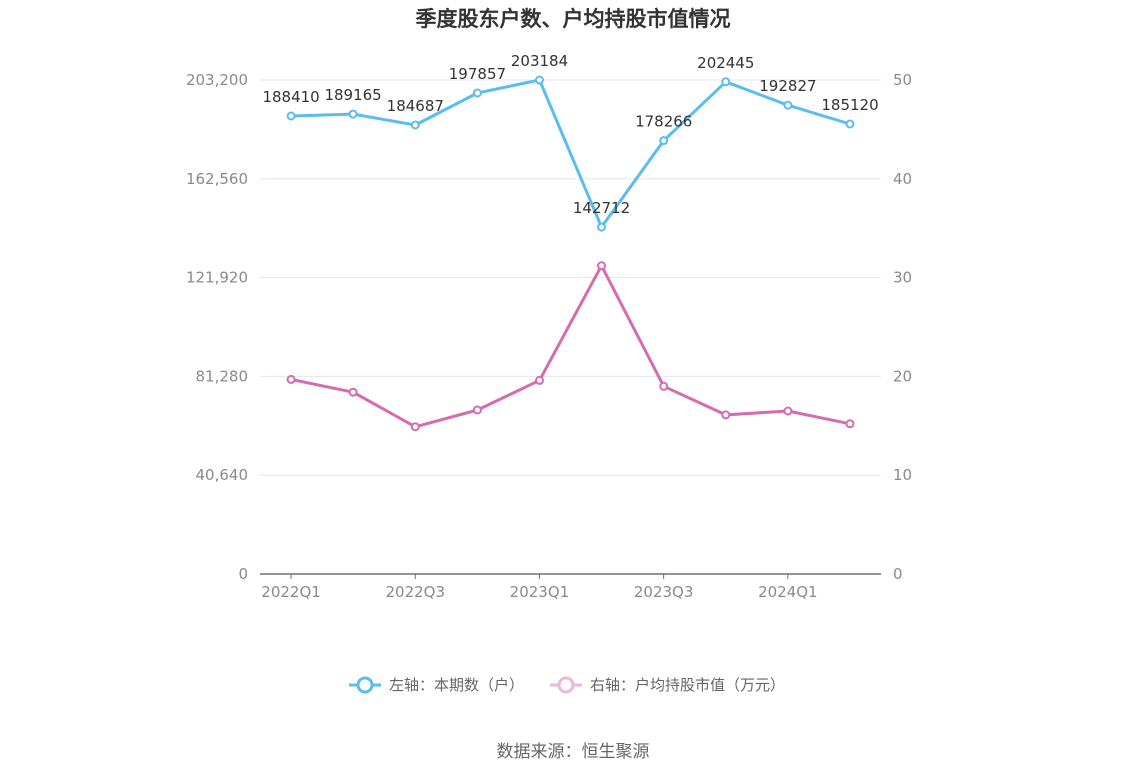 The width and height of the screenshot is (1147, 776). I want to click on data-label: 142712, so click(601, 208).